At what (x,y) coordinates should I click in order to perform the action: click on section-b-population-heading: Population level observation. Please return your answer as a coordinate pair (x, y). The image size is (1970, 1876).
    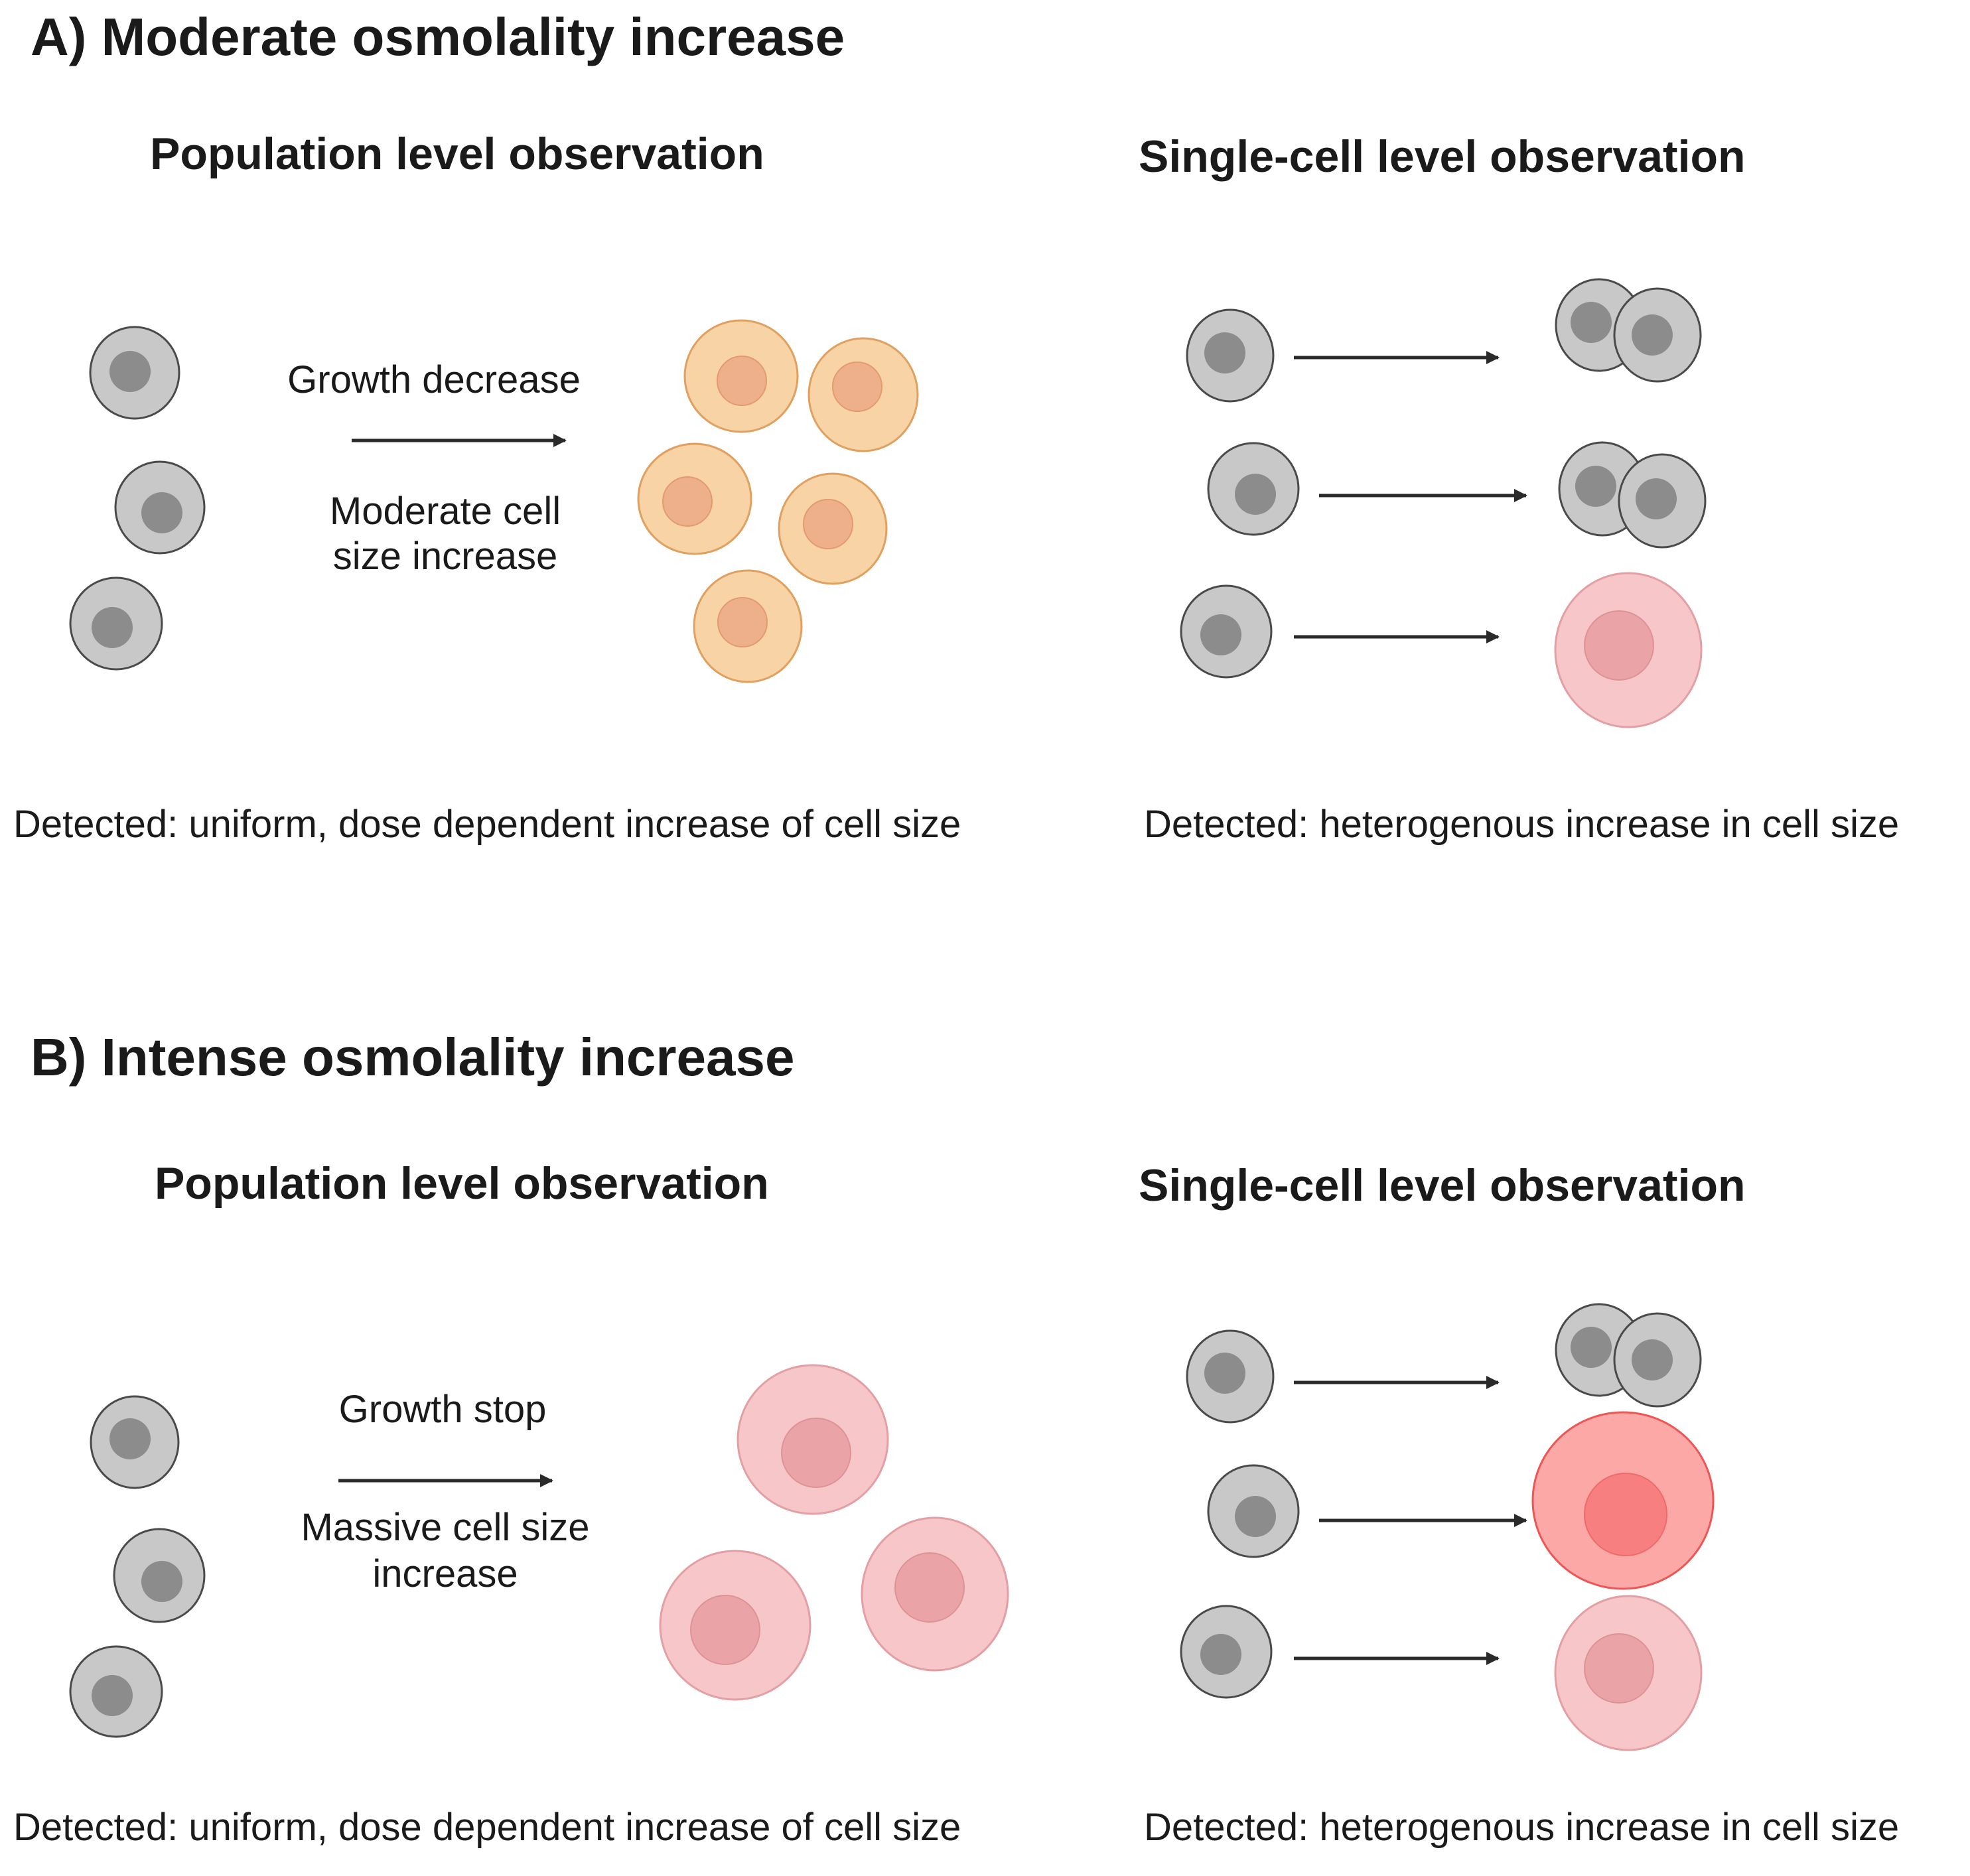
    Looking at the image, I should click on (462, 1183).